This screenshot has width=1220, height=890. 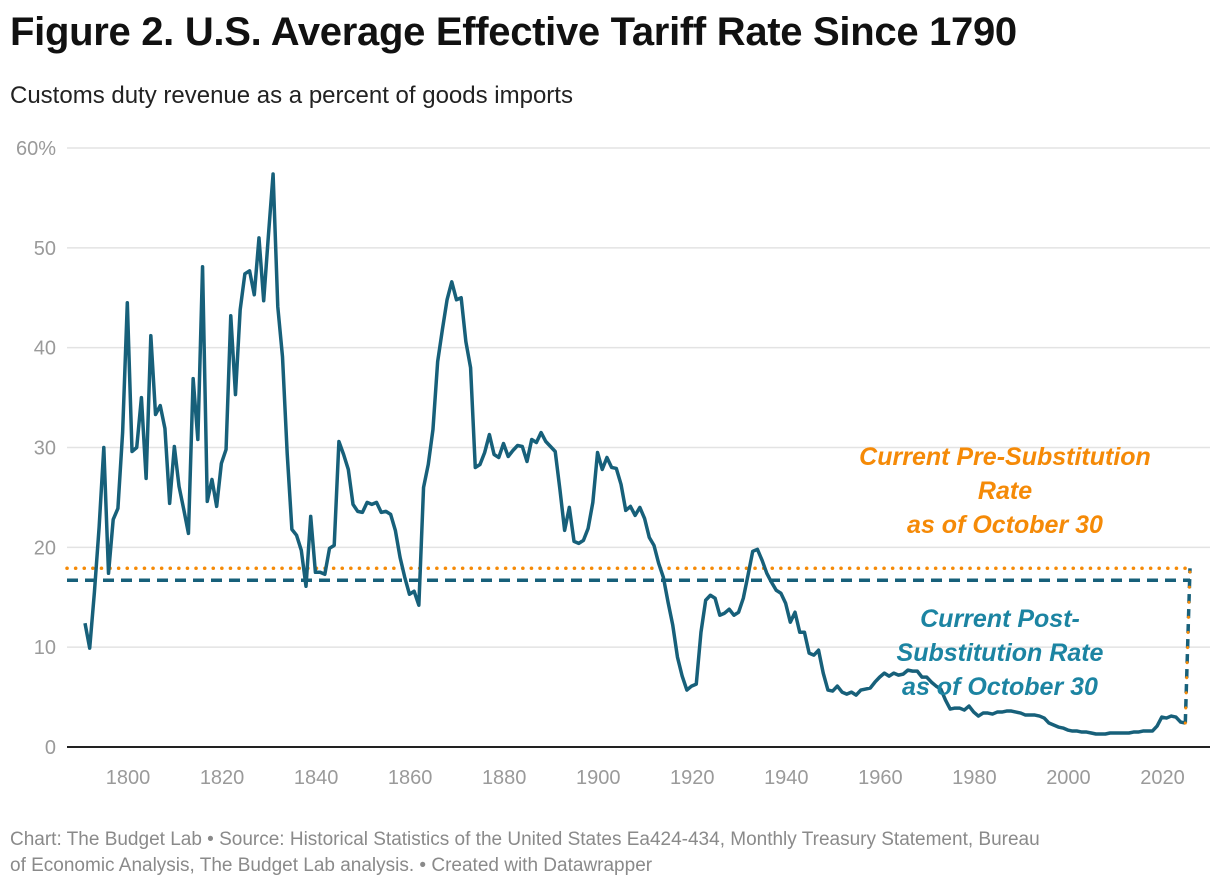 What do you see at coordinates (974, 778) in the screenshot?
I see `x-tick-label: 1980` at bounding box center [974, 778].